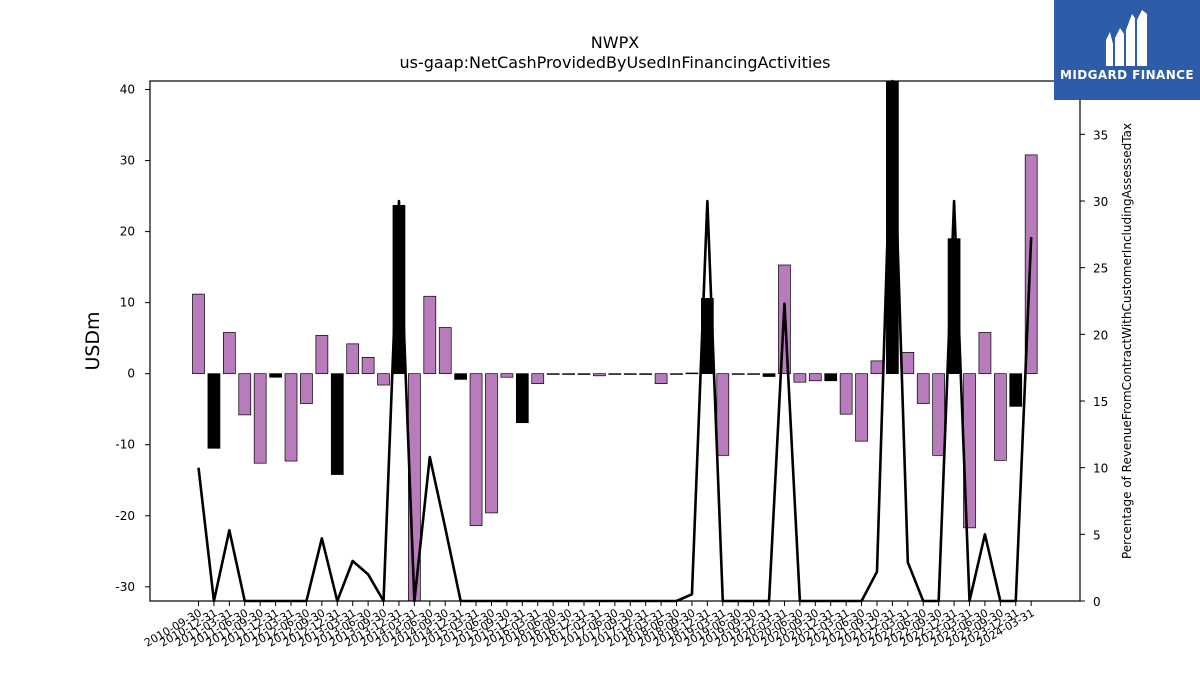  What do you see at coordinates (127, 90) in the screenshot?
I see `y-tick-label: 40` at bounding box center [127, 90].